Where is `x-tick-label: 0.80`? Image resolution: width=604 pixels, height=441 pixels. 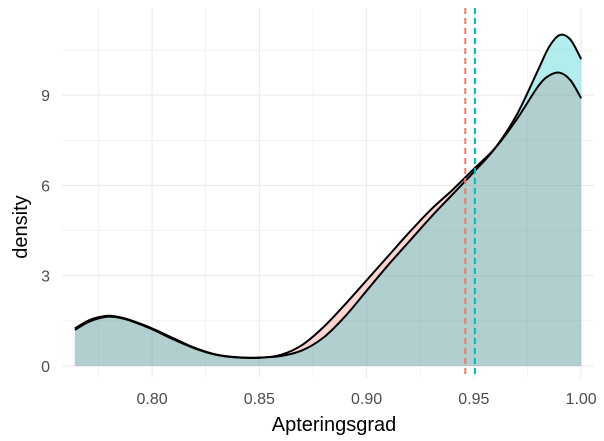 x-tick-label: 0.80 is located at coordinates (152, 399).